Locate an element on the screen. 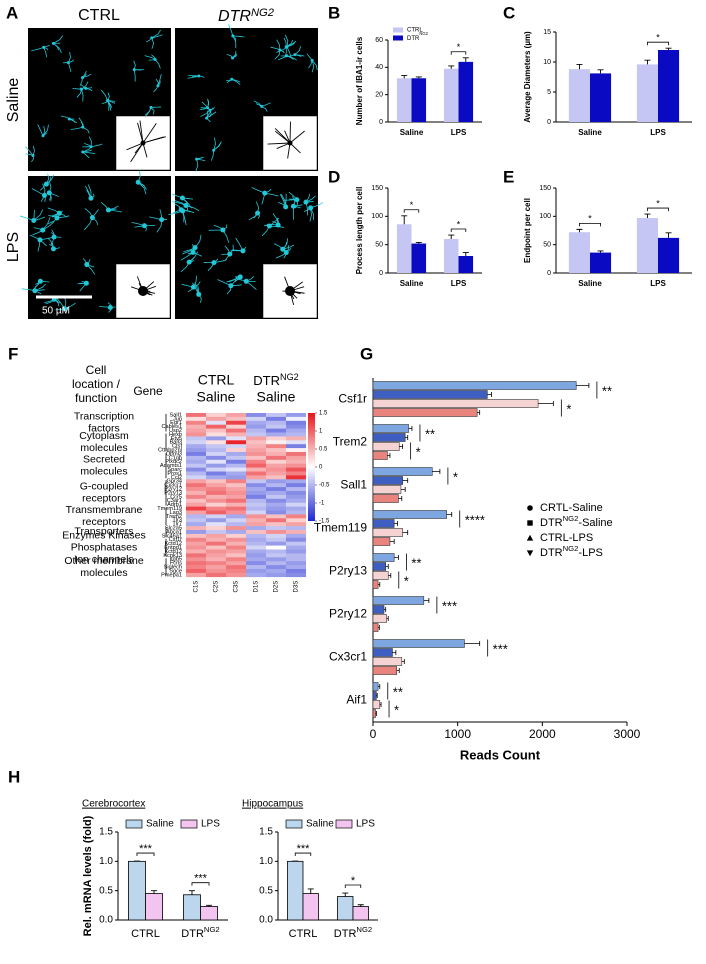 The image size is (706, 964). significance-label: *** is located at coordinates (500, 648).